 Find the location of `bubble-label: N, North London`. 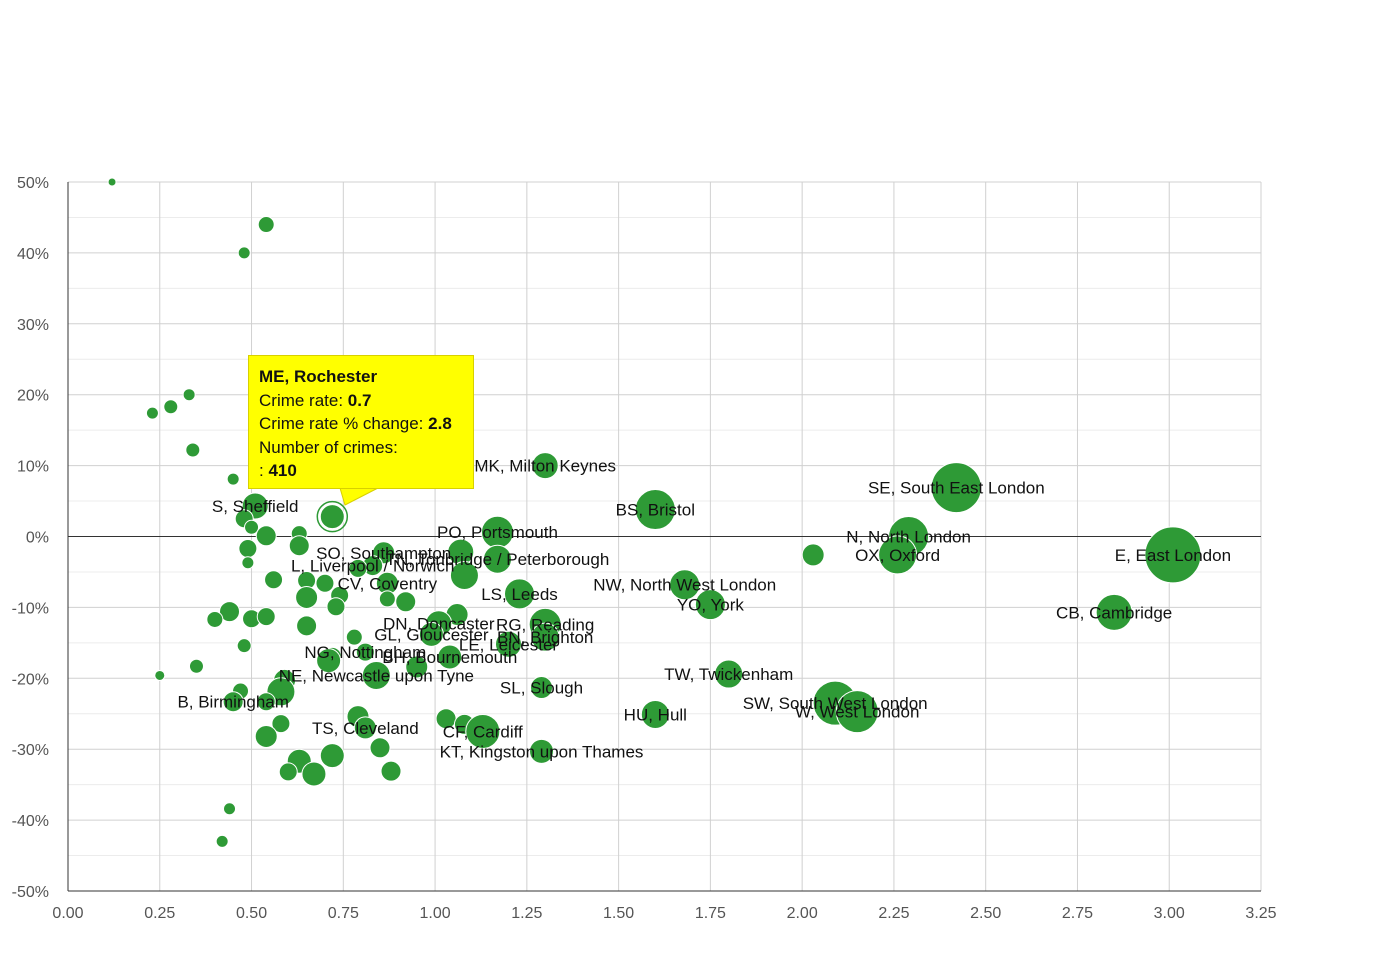

bubble-label: N, North London is located at coordinates (908, 537).